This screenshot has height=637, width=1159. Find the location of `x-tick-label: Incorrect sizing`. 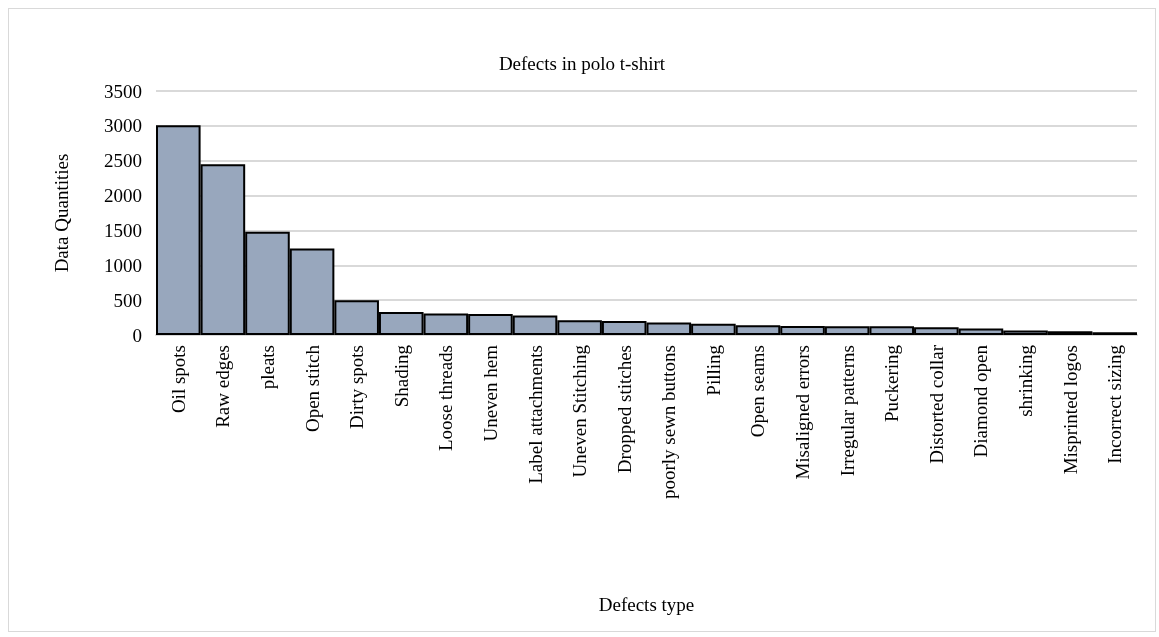

x-tick-label: Incorrect sizing is located at coordinates (1115, 404).